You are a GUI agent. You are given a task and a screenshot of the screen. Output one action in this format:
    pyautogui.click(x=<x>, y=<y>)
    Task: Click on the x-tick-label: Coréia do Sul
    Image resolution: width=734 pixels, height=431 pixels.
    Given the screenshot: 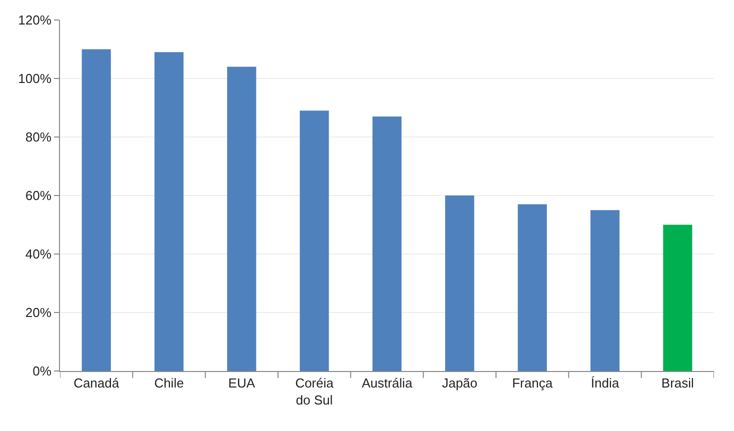 What is the action you would take?
    pyautogui.click(x=314, y=392)
    